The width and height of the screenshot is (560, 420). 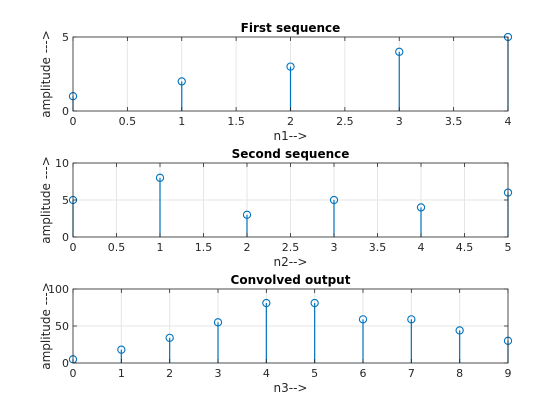 What do you see at coordinates (291, 28) in the screenshot?
I see `chart-title: First sequence` at bounding box center [291, 28].